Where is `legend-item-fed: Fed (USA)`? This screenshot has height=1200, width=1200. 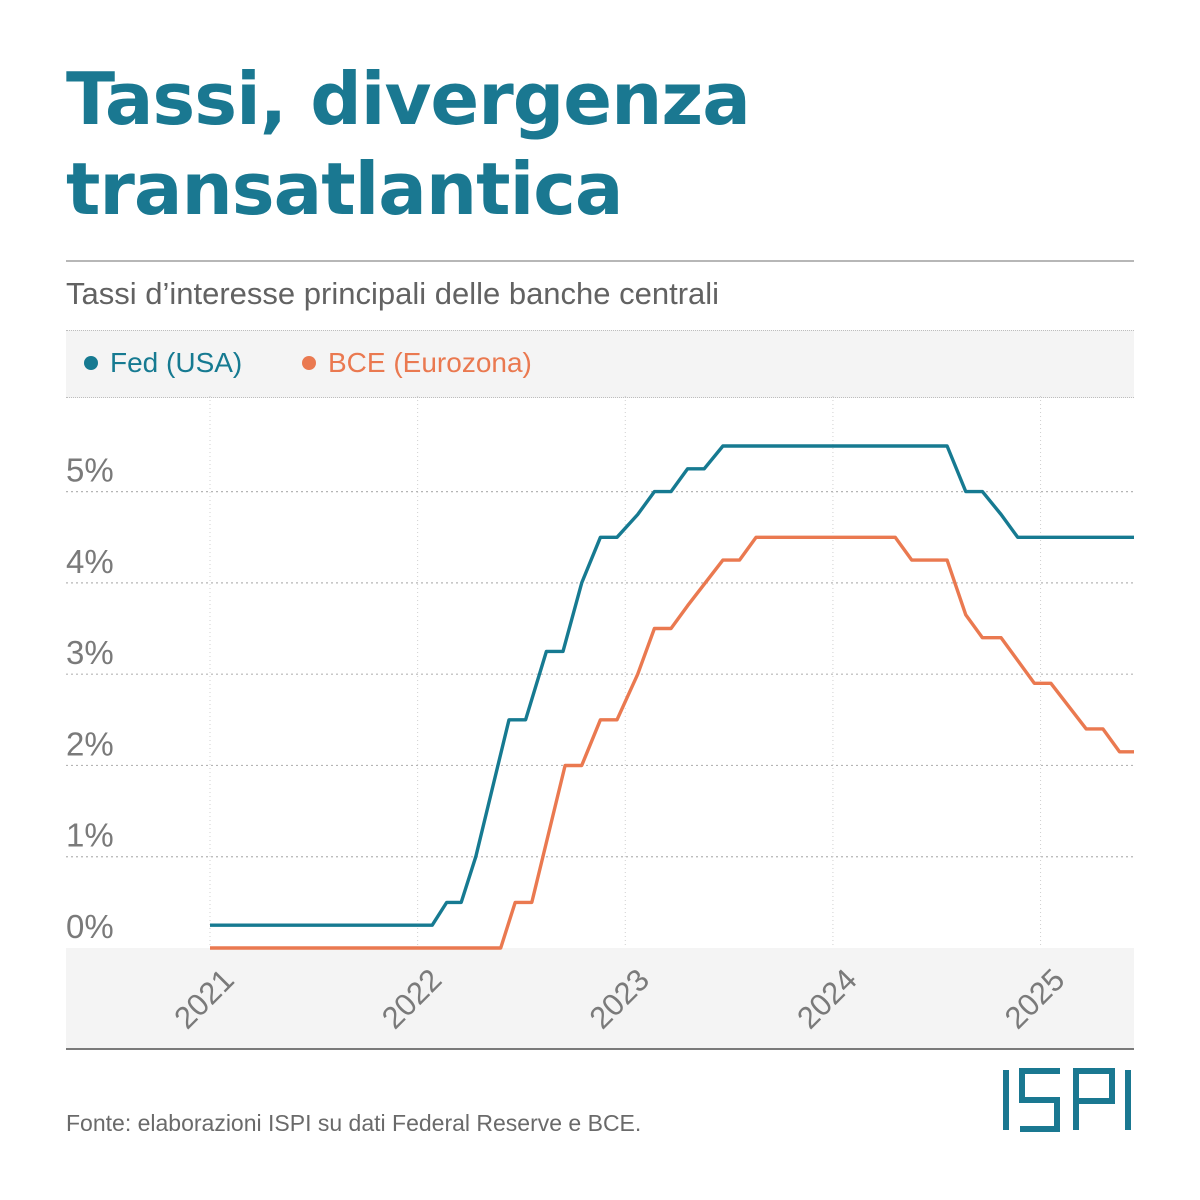 legend-item-fed: Fed (USA) is located at coordinates (163, 363).